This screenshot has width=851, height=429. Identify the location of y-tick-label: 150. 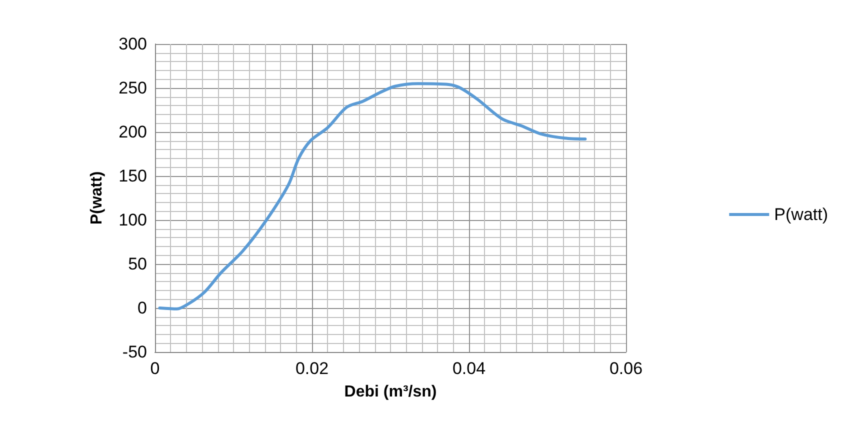
(132, 176).